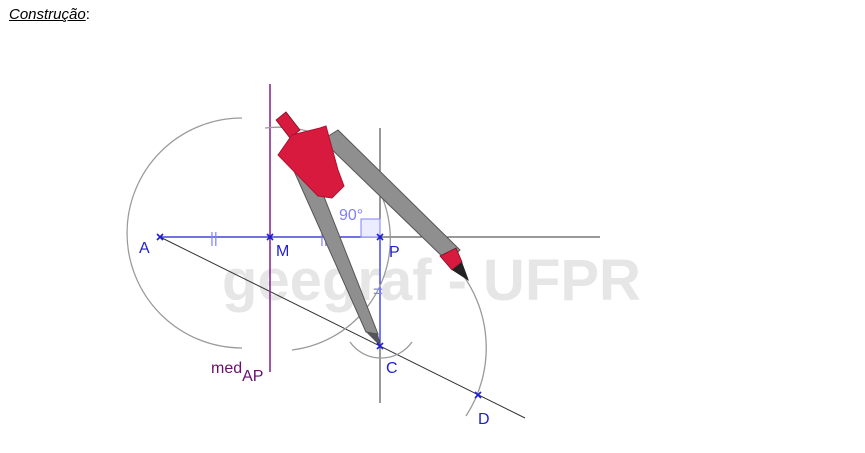  Describe the element at coordinates (484, 419) in the screenshot. I see `point-d-label: D` at that location.